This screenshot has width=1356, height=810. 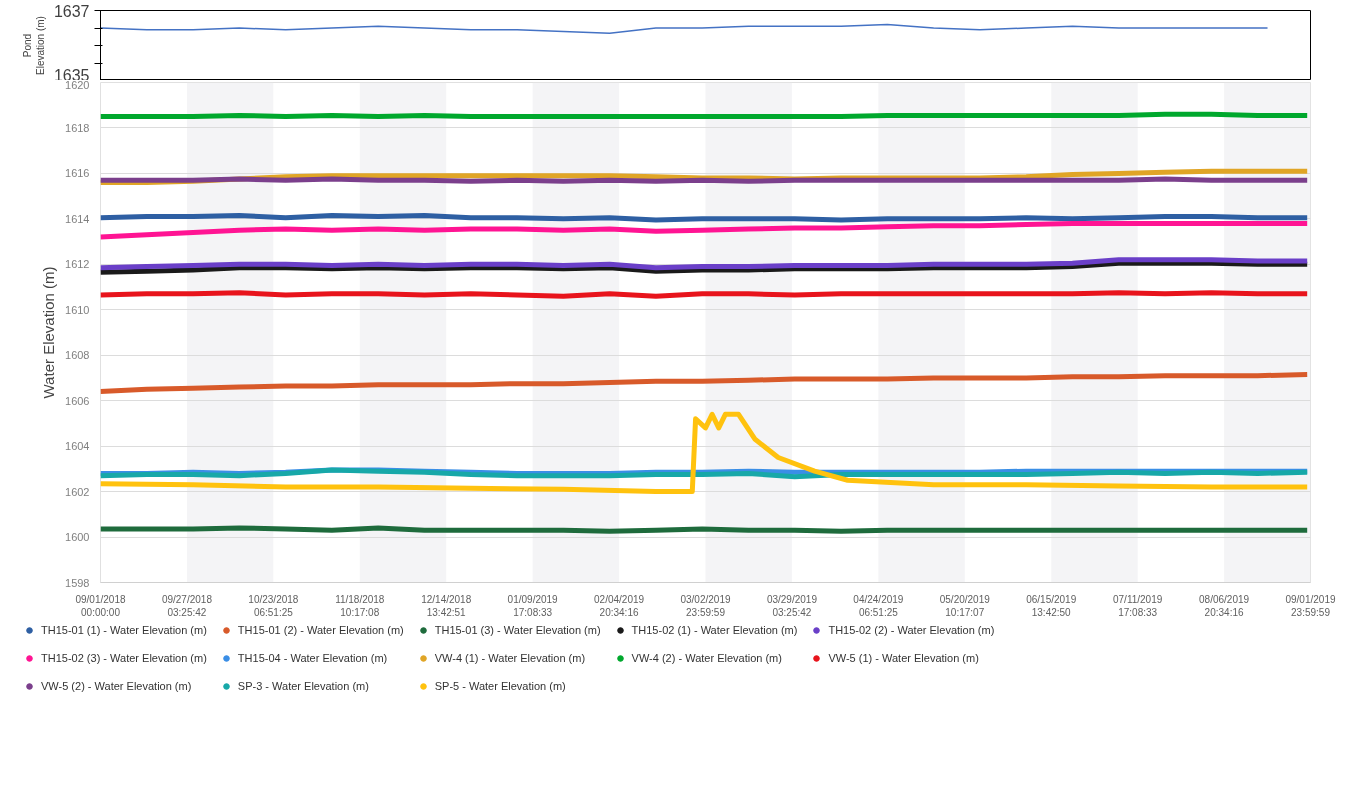 I want to click on y-tick-label: 1614, so click(x=77, y=218).